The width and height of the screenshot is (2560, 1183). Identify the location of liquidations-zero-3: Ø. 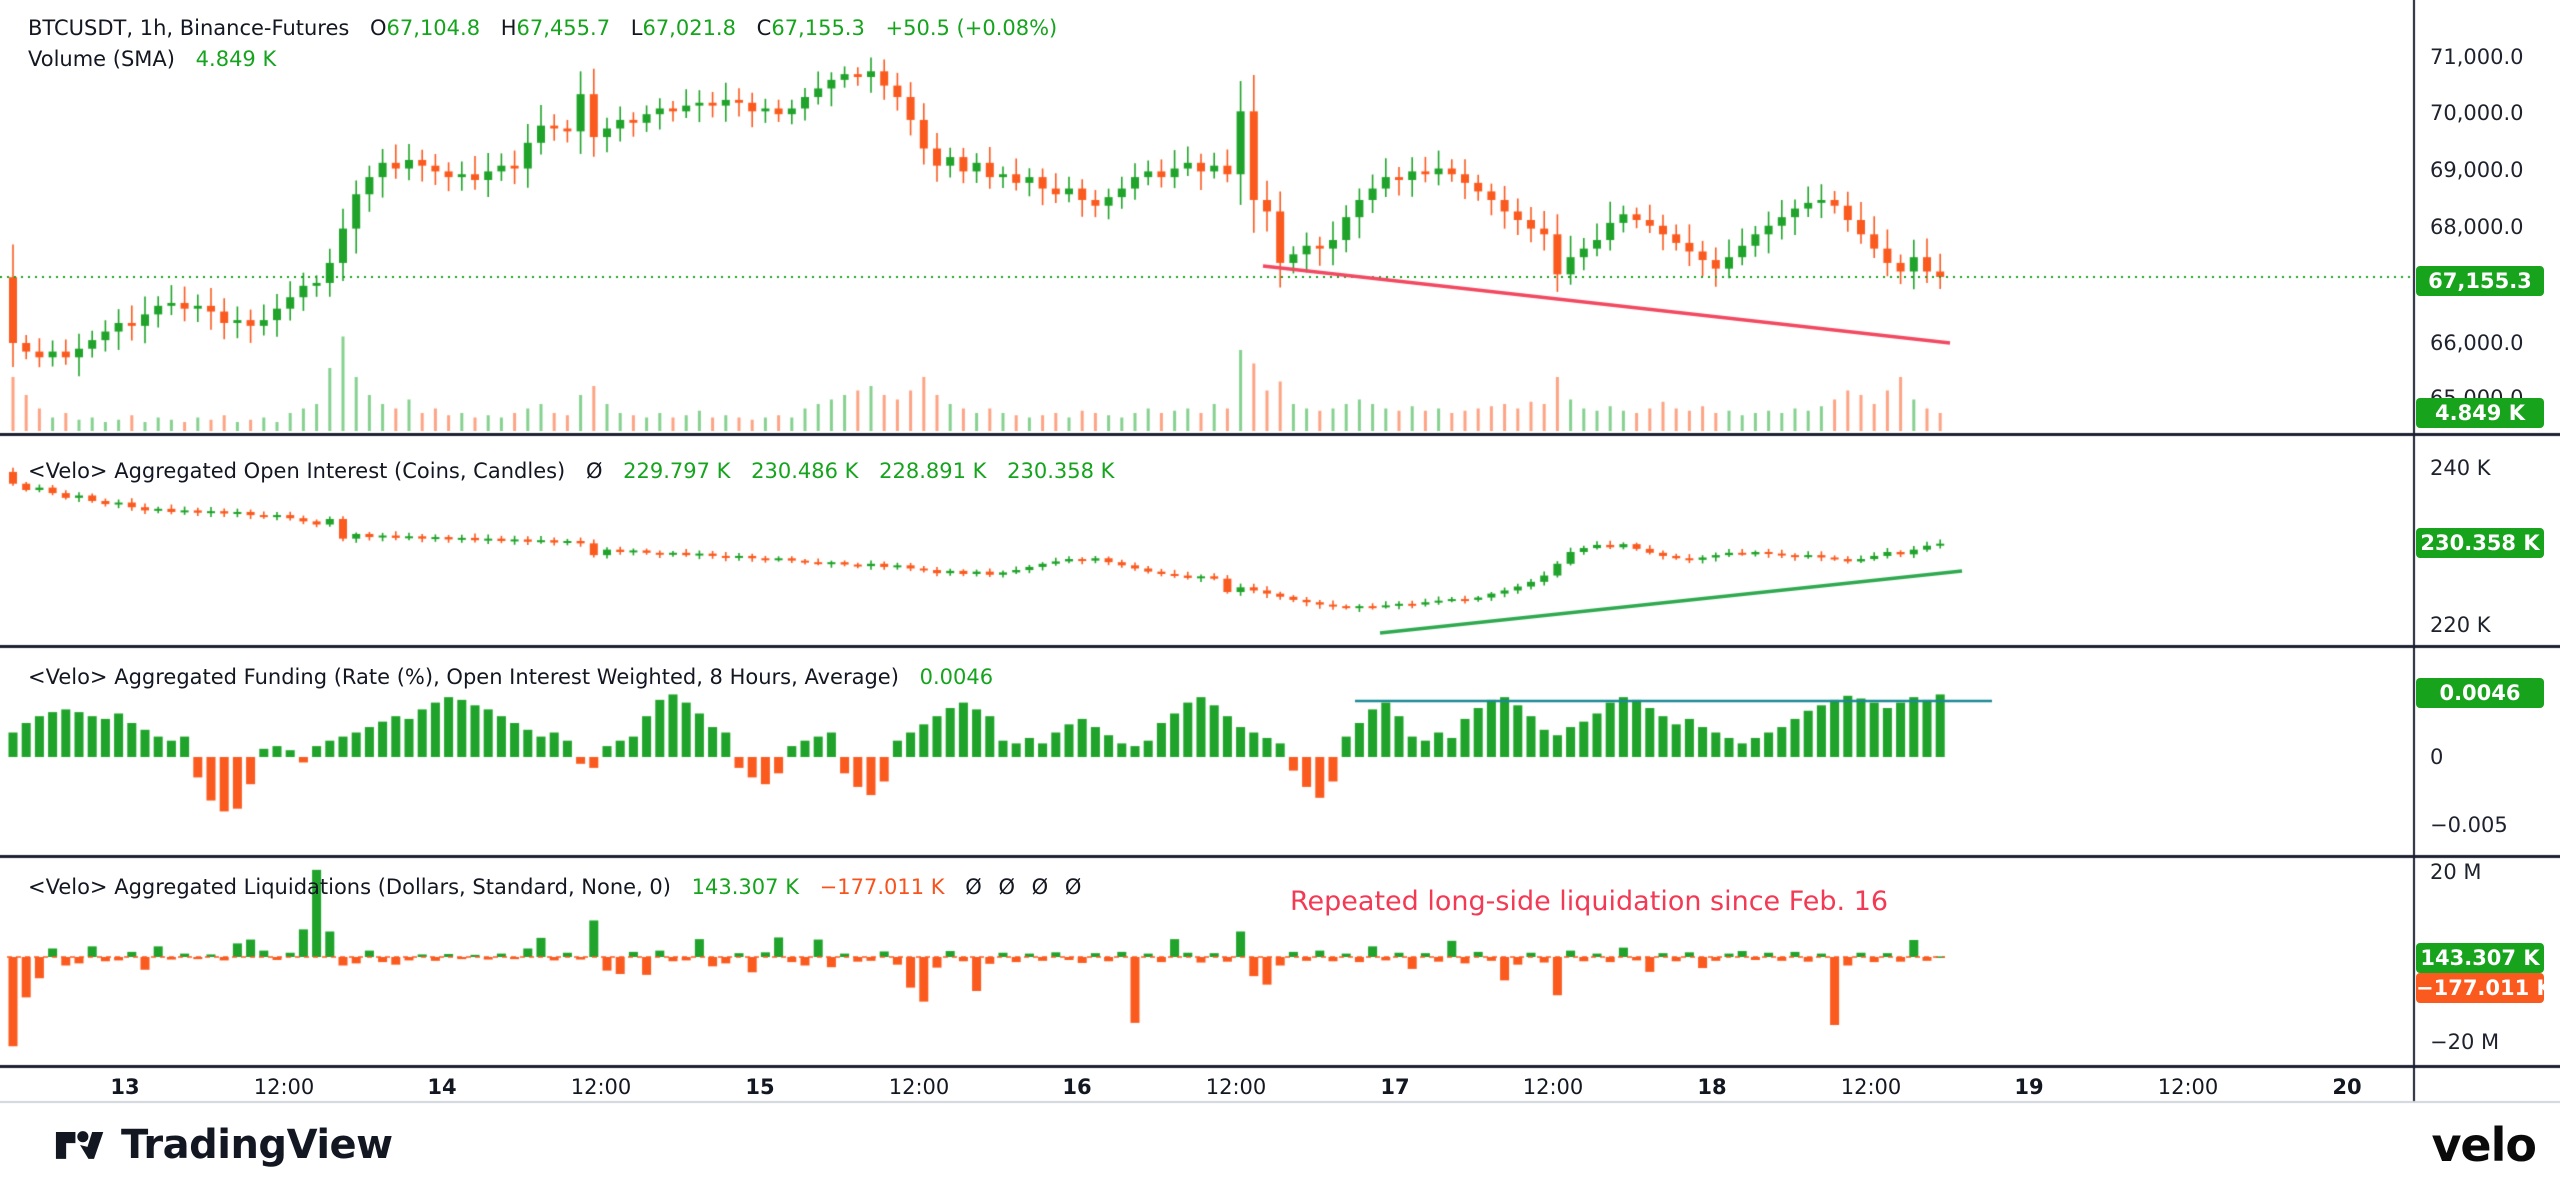
(1040, 887).